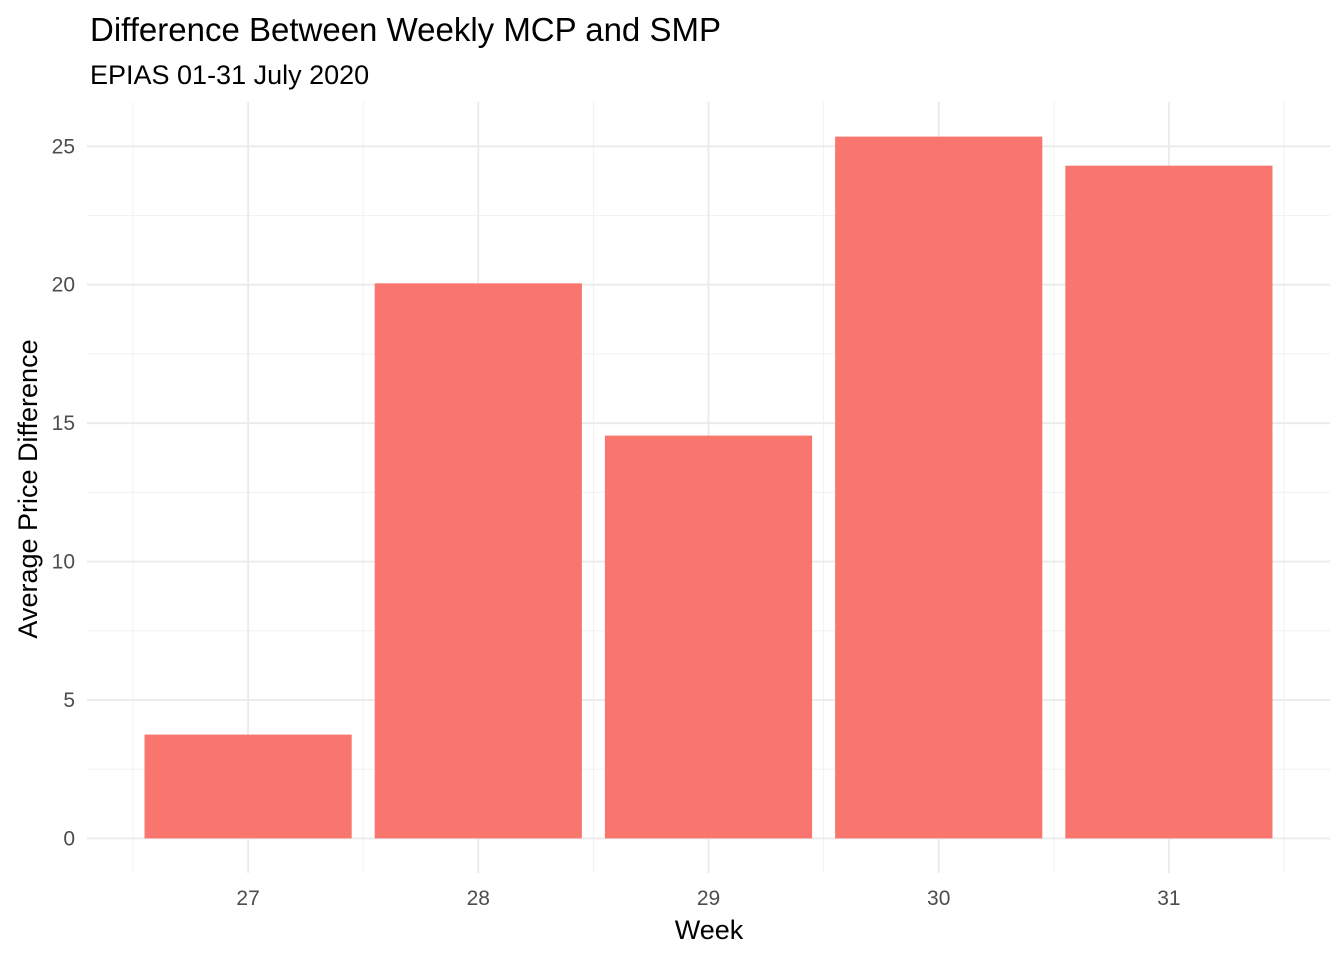 The height and width of the screenshot is (960, 1344). Describe the element at coordinates (63, 492) in the screenshot. I see `y-axis-ticks: 0 5 10 15 20 25` at that location.